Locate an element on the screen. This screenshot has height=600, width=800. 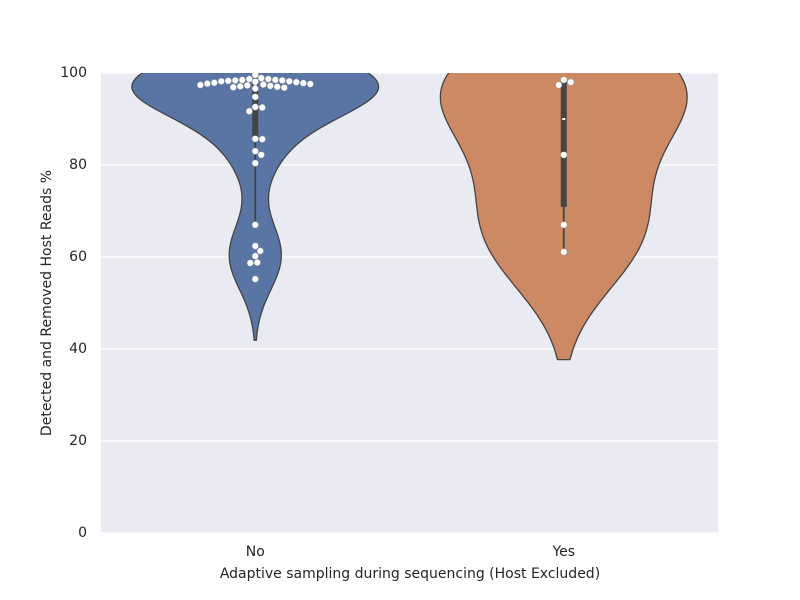
y-tick-label: 100 is located at coordinates (73, 73).